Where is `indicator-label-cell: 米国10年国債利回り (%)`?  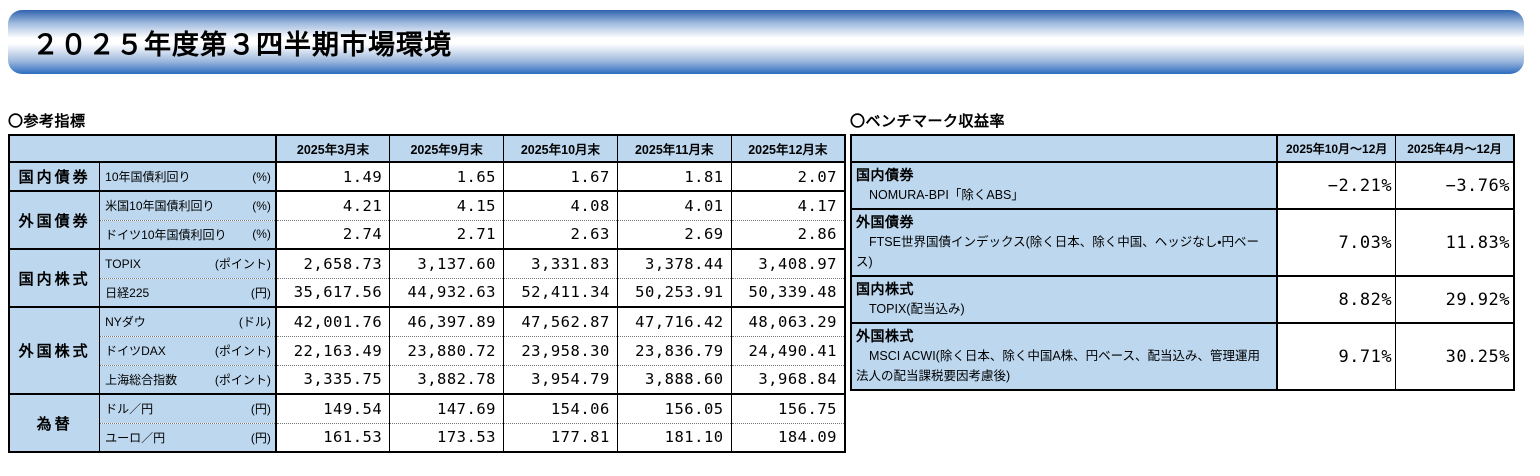
indicator-label-cell: 米国10年国債利回り (%) is located at coordinates (187, 205).